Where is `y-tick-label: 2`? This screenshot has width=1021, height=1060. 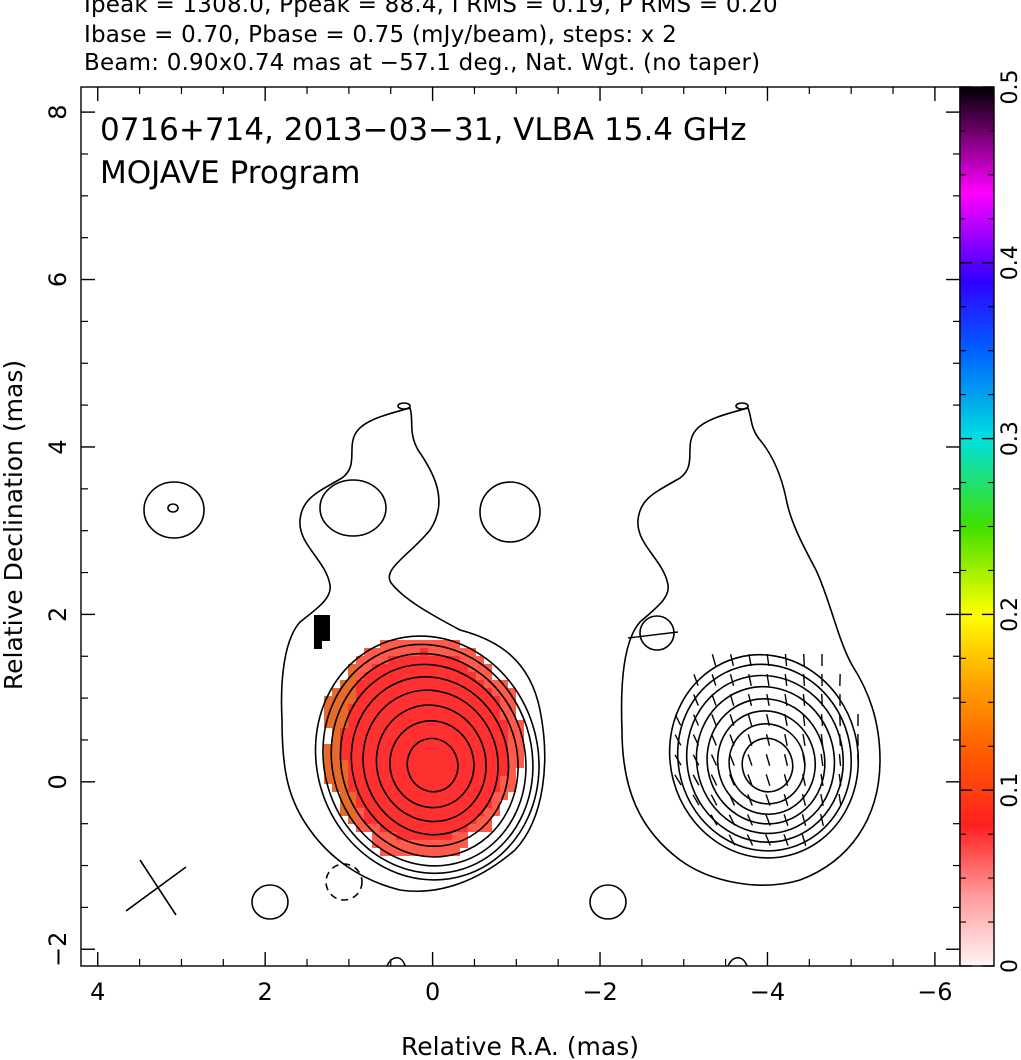
y-tick-label: 2 is located at coordinates (58, 614).